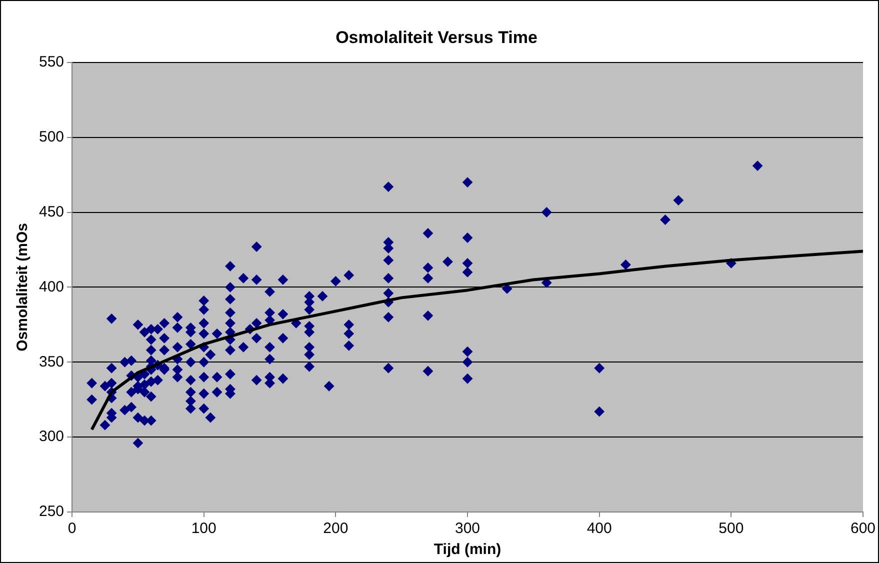 This screenshot has width=879, height=563. I want to click on y-tick-label: 350, so click(51, 361).